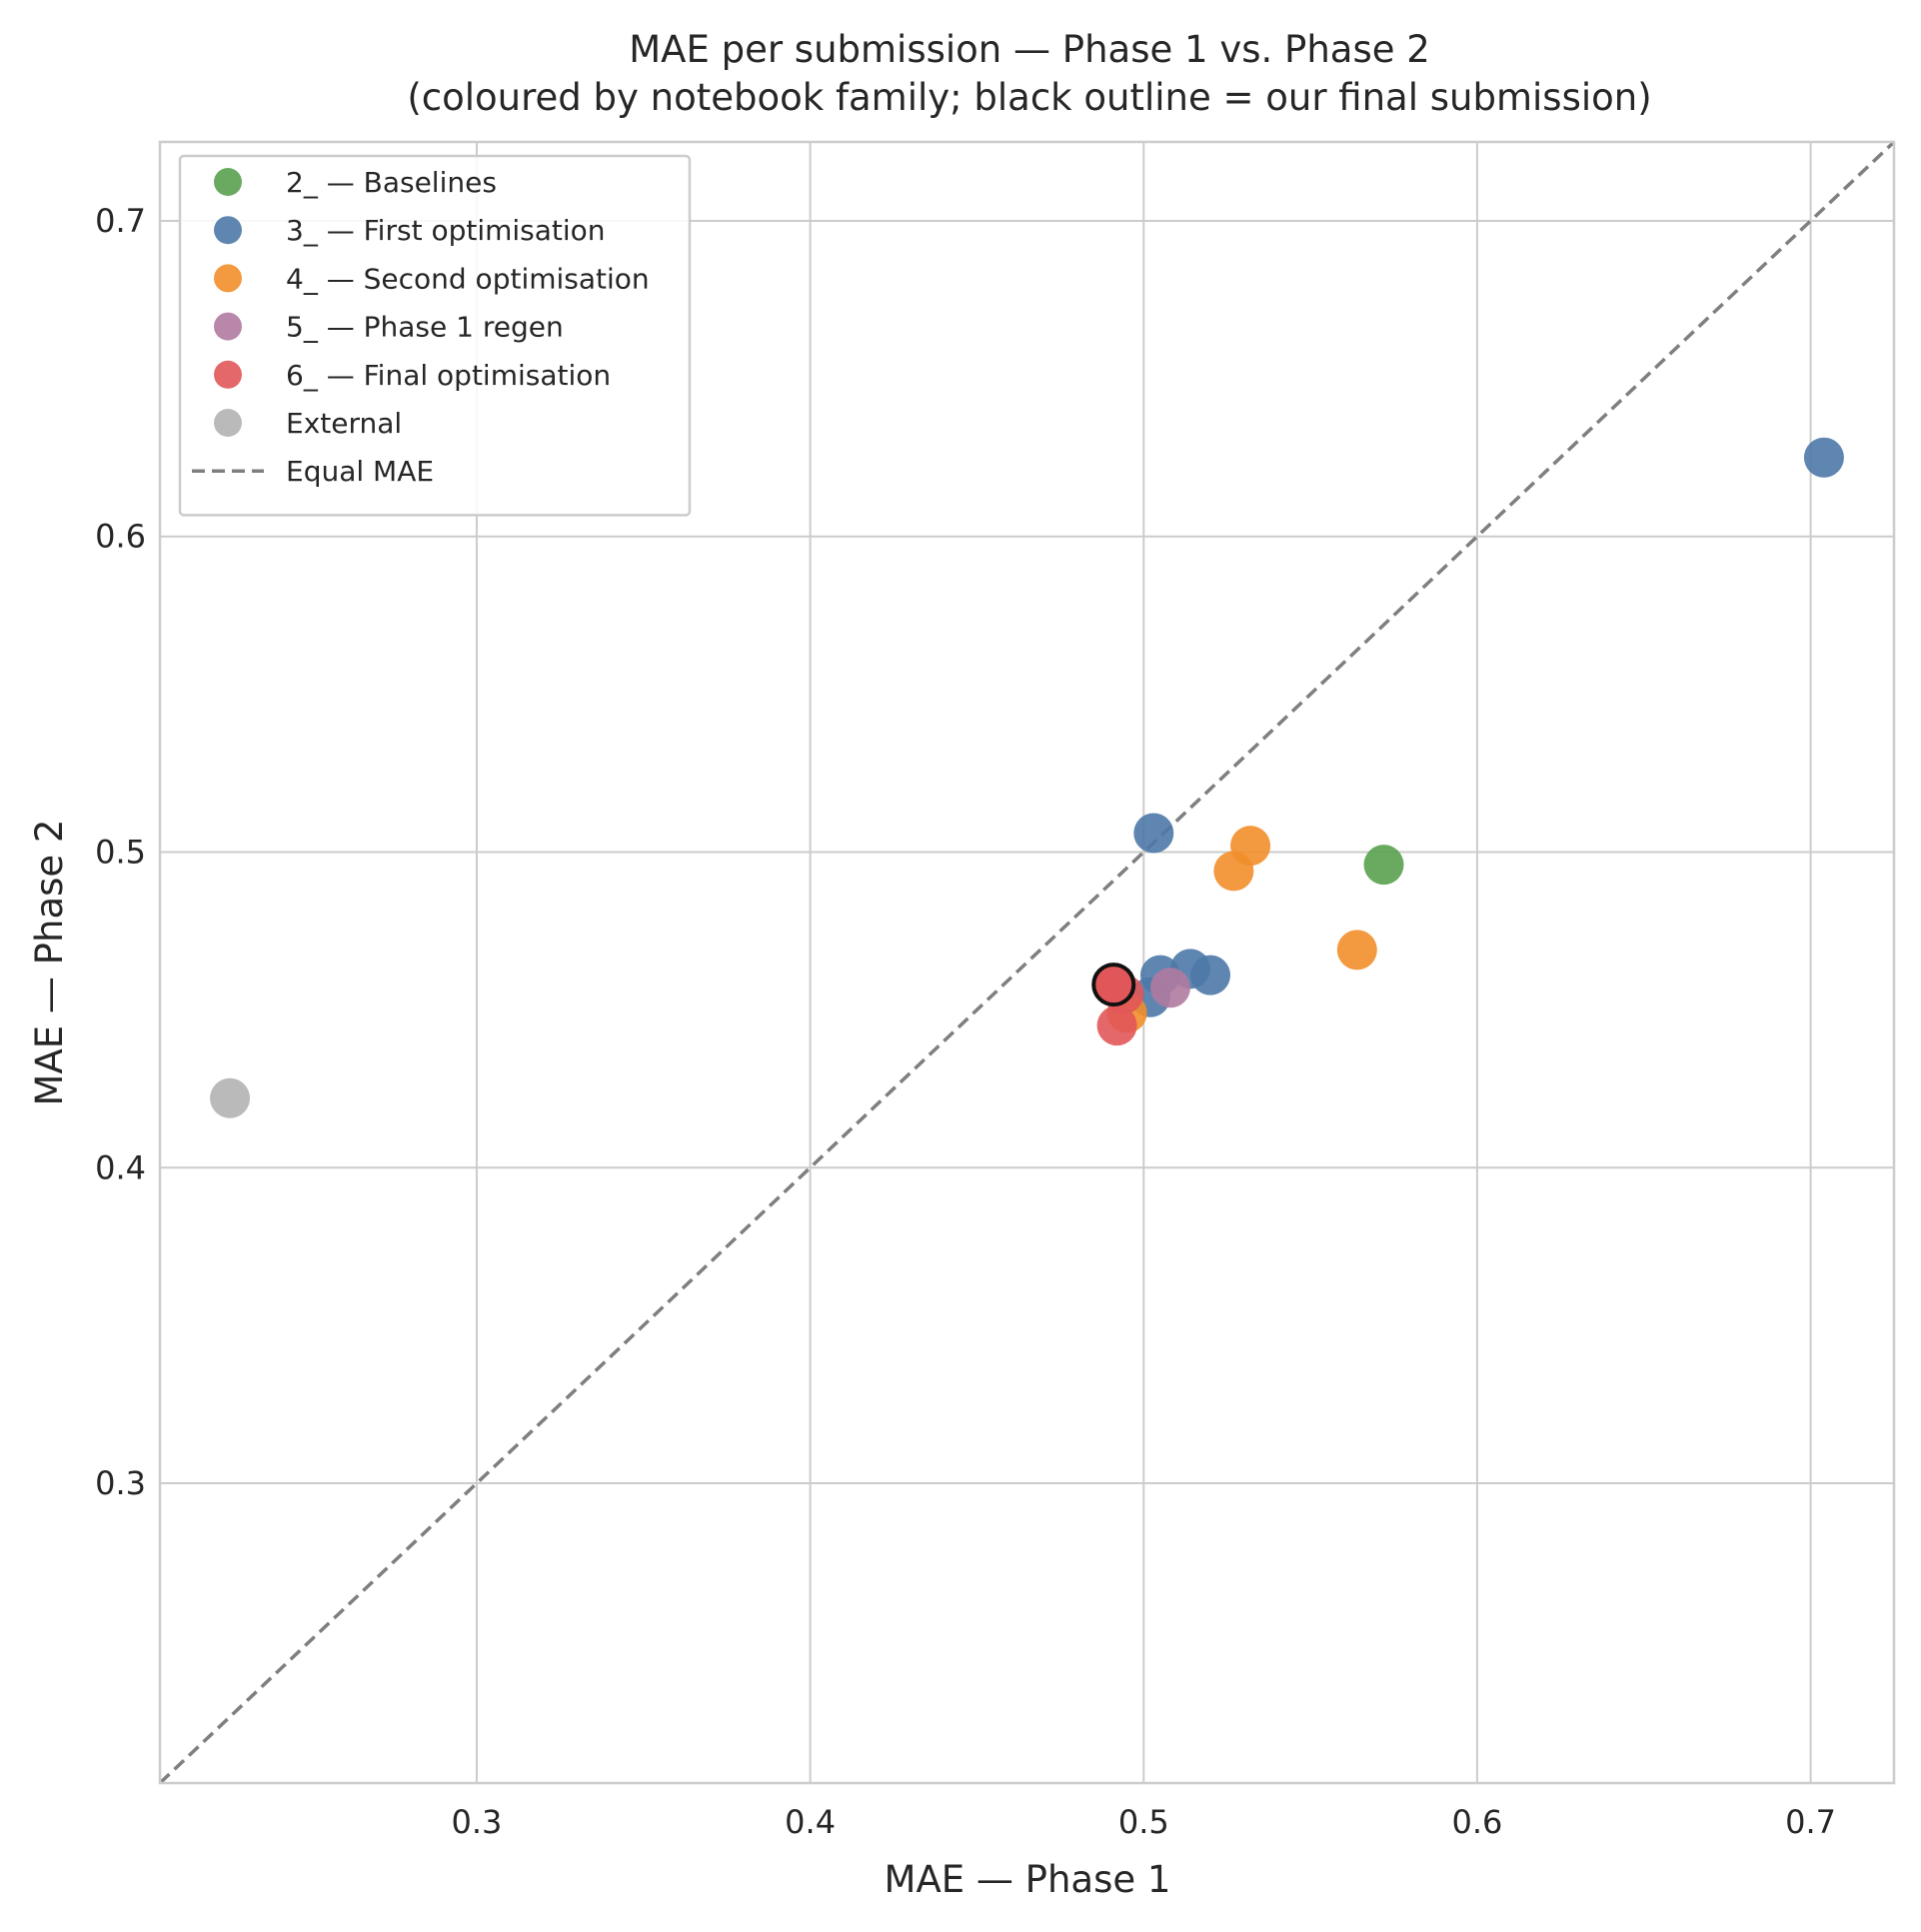  What do you see at coordinates (1028, 1880) in the screenshot?
I see `x-axis-label: MAE — Phase 1` at bounding box center [1028, 1880].